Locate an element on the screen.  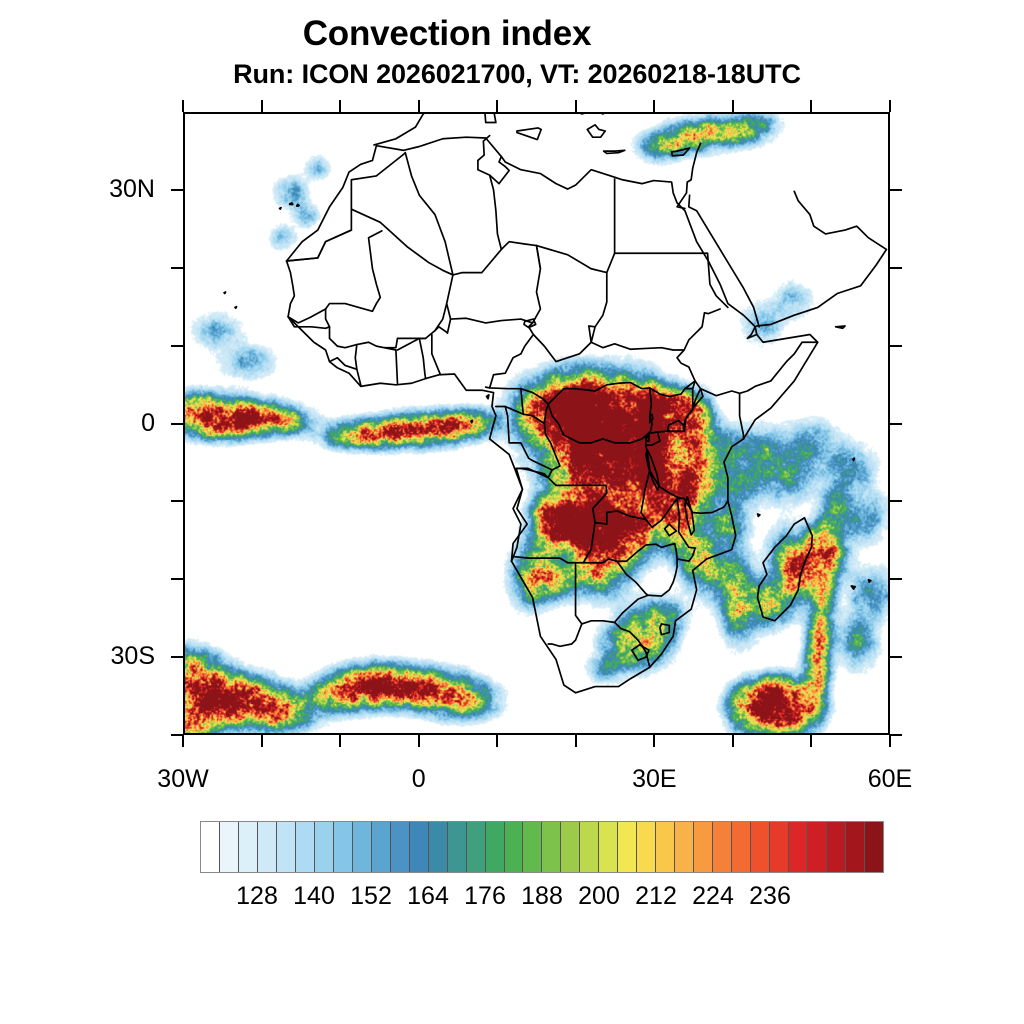
x-axis-label-30E: 30E is located at coordinates (654, 779).